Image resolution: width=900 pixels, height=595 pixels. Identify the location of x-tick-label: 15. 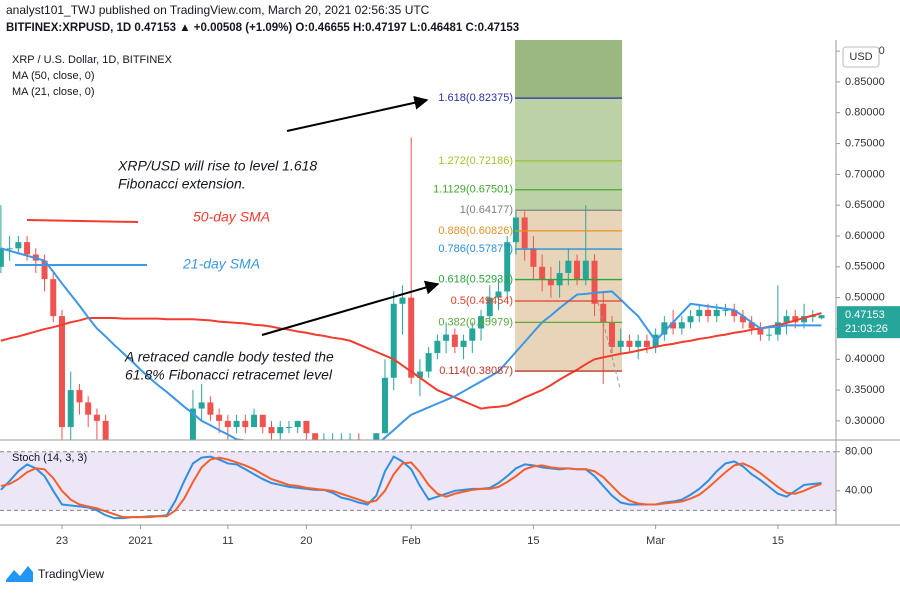
(533, 541).